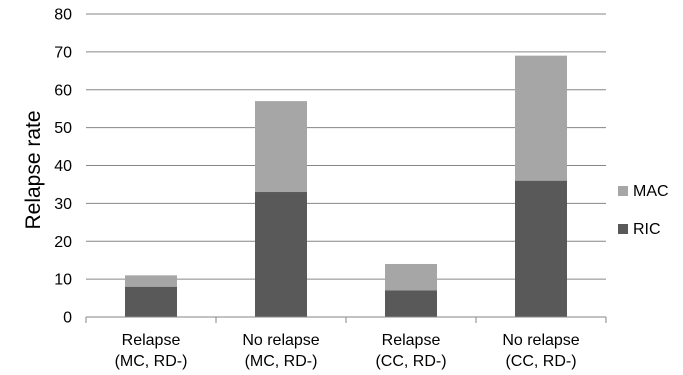  I want to click on y-tick-label: 80, so click(63, 15).